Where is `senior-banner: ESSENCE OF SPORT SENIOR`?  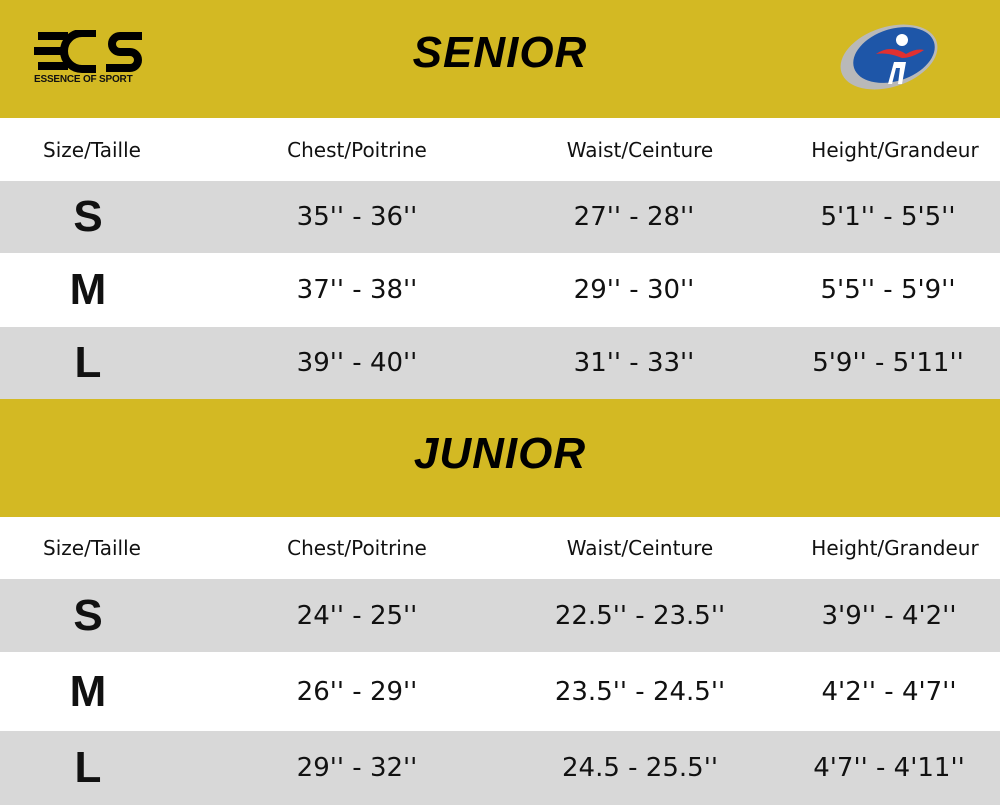 senior-banner: ESSENCE OF SPORT SENIOR is located at coordinates (500, 59).